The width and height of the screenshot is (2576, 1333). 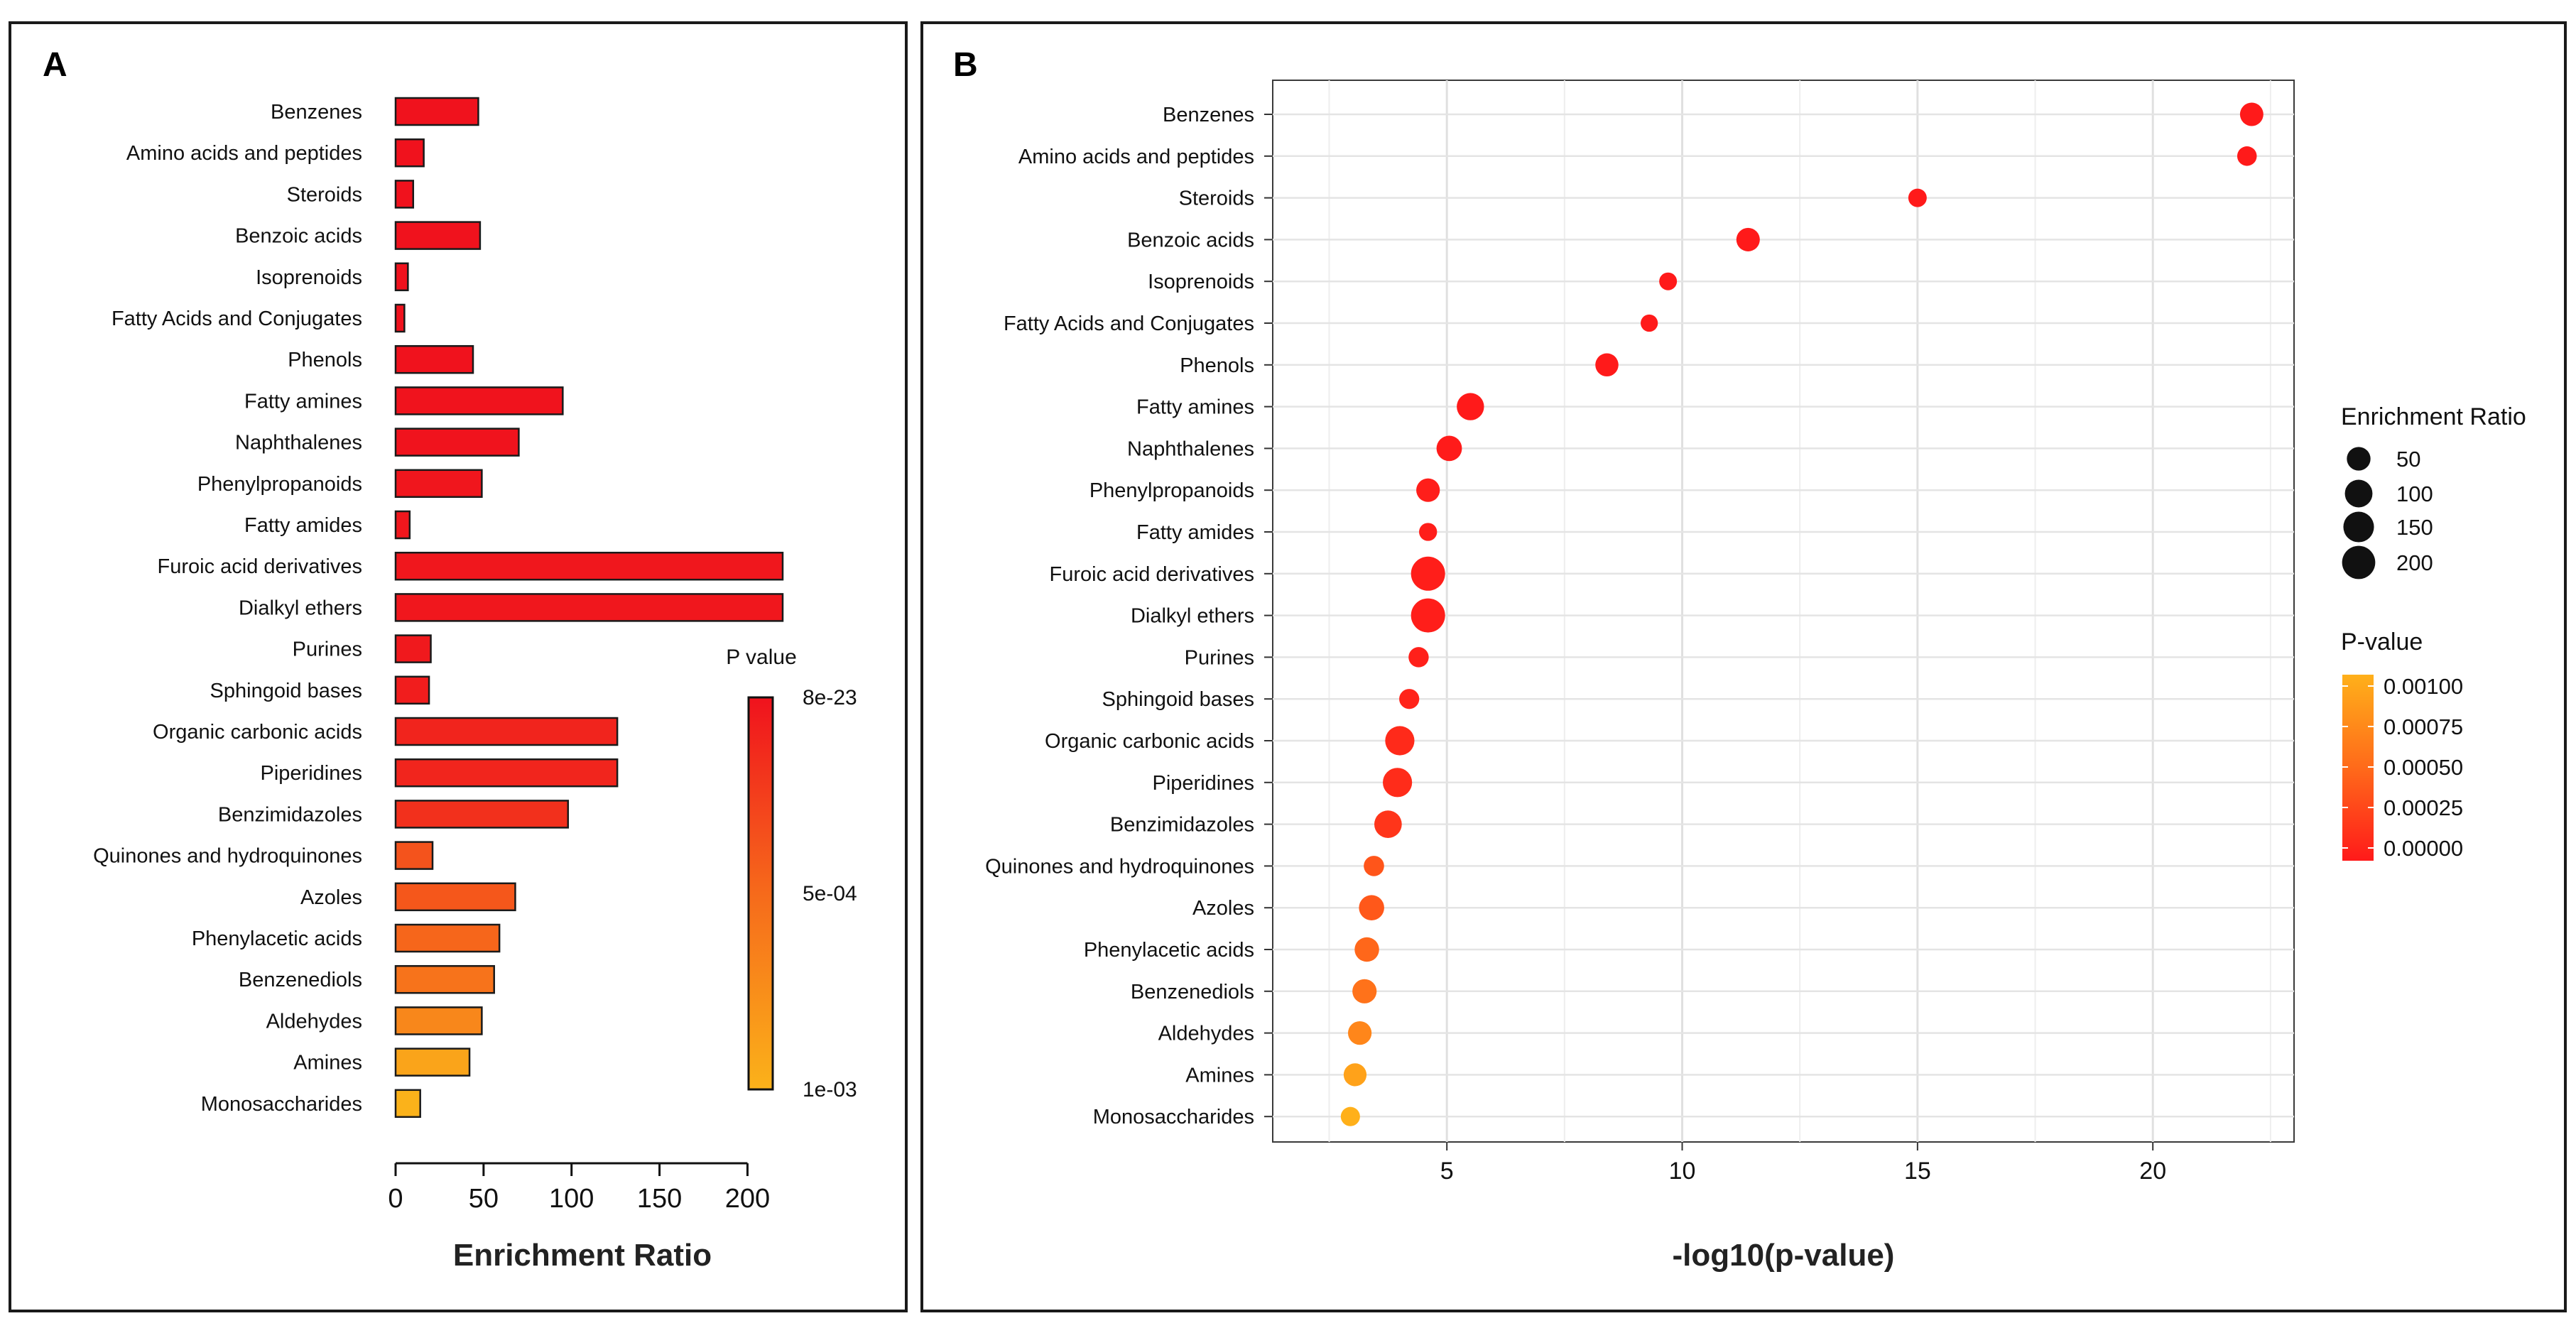 What do you see at coordinates (55, 65) in the screenshot?
I see `panel-a-label: A` at bounding box center [55, 65].